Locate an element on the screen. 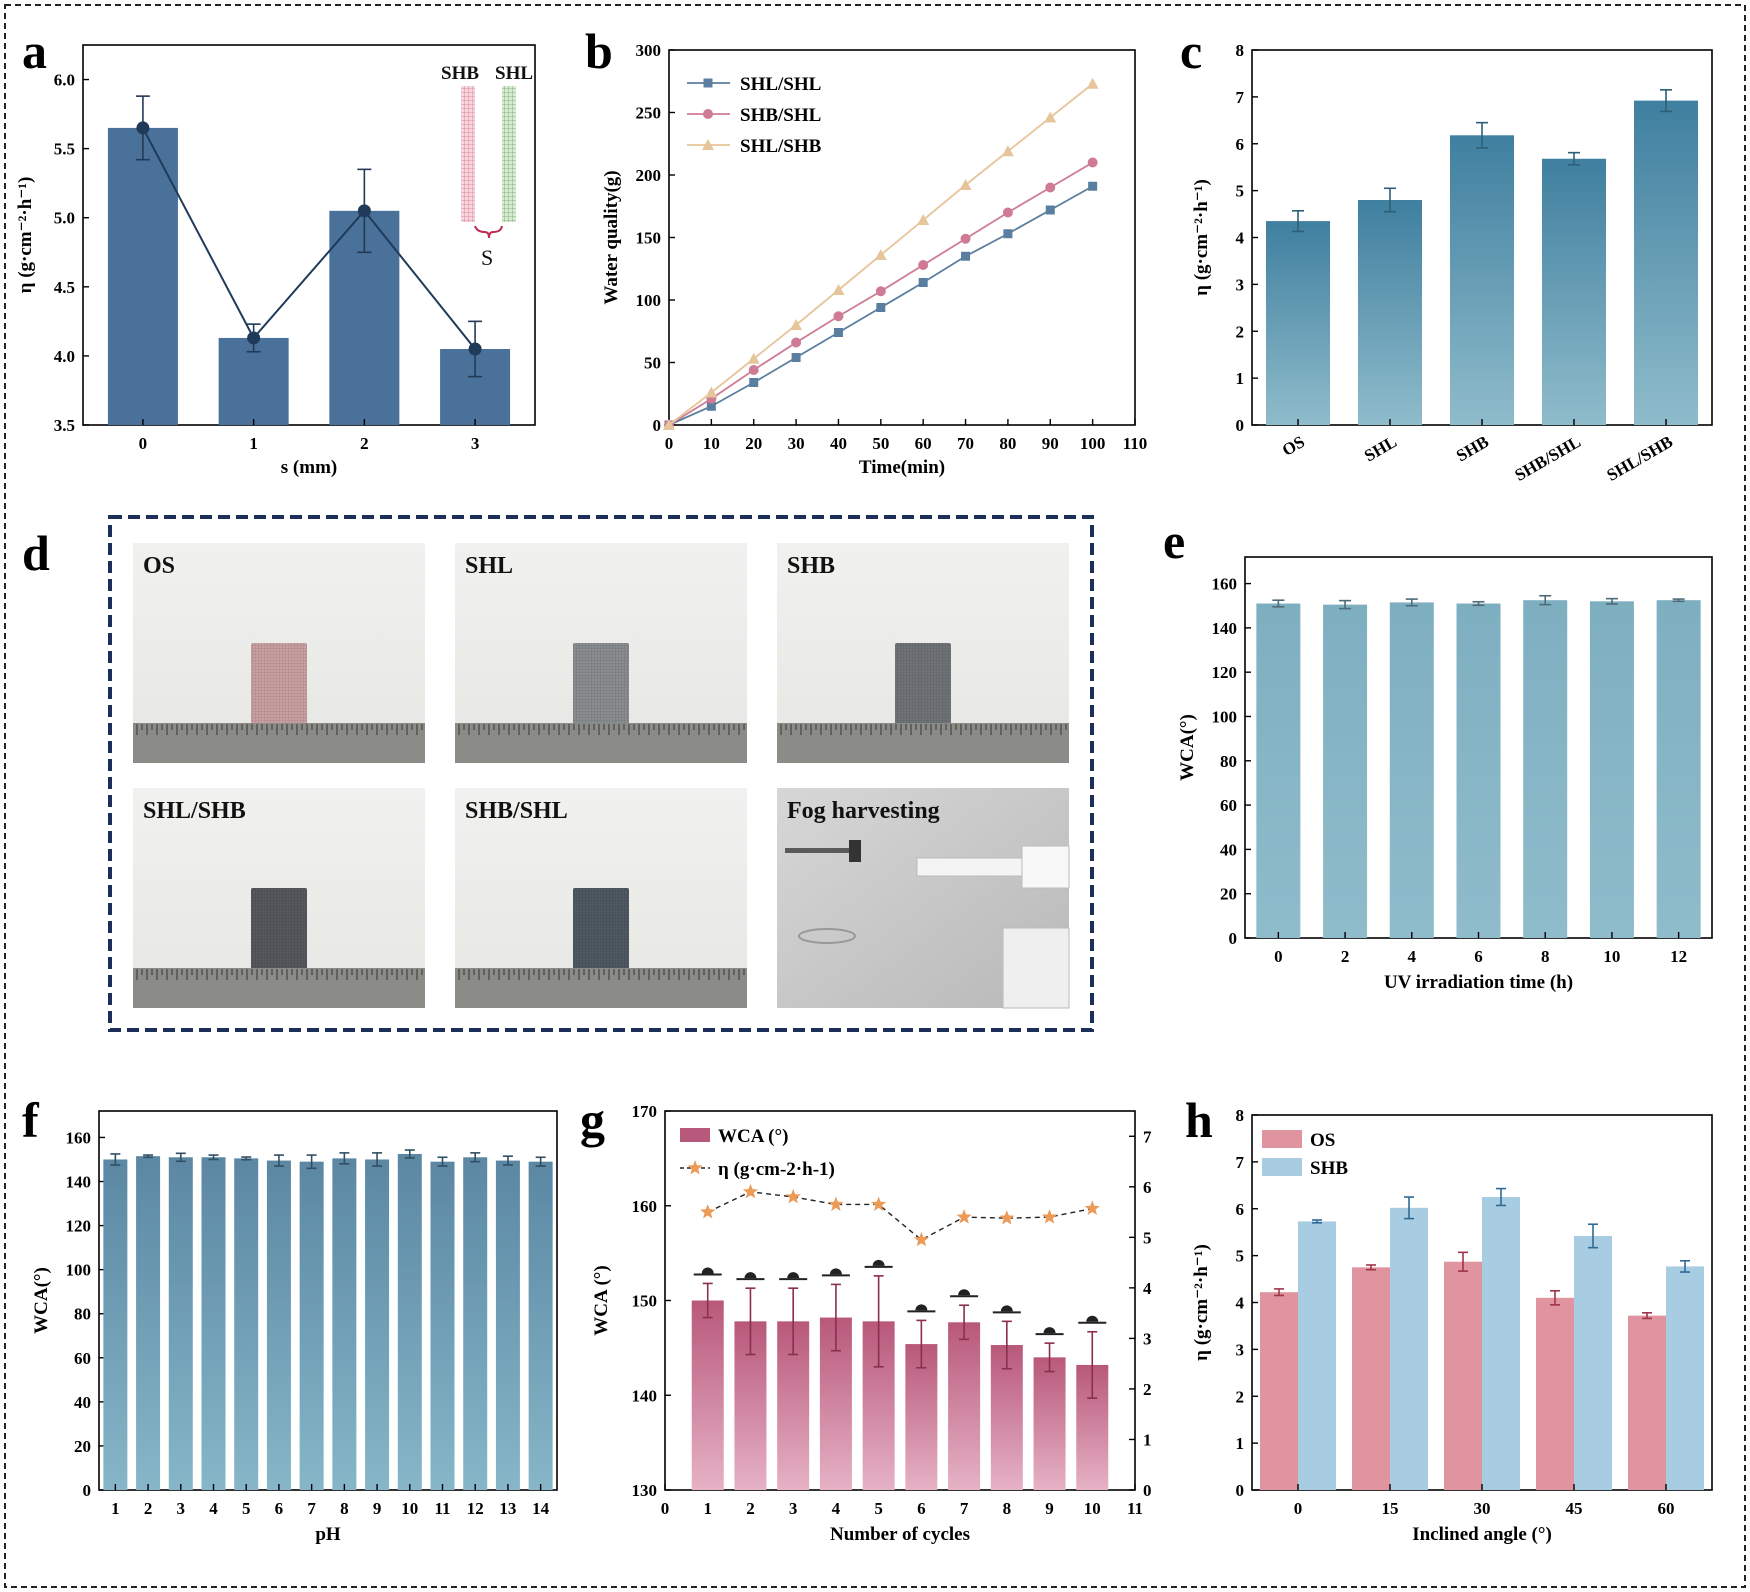  chart-f-xtick-label: 5 is located at coordinates (246, 1508).